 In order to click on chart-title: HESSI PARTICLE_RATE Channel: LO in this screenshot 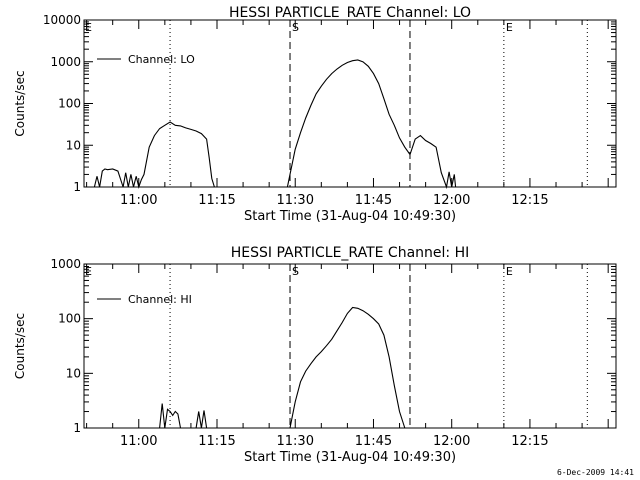, I will do `click(350, 13)`.